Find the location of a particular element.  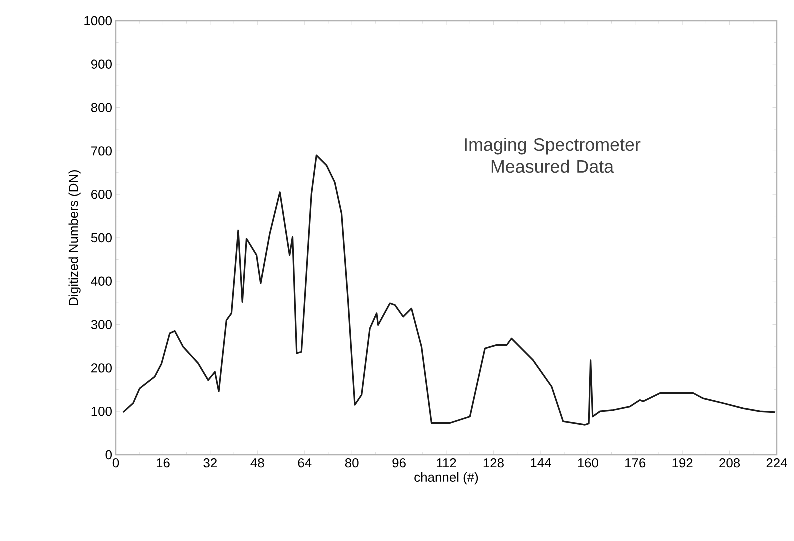

x-tick-label: 32 is located at coordinates (210, 463).